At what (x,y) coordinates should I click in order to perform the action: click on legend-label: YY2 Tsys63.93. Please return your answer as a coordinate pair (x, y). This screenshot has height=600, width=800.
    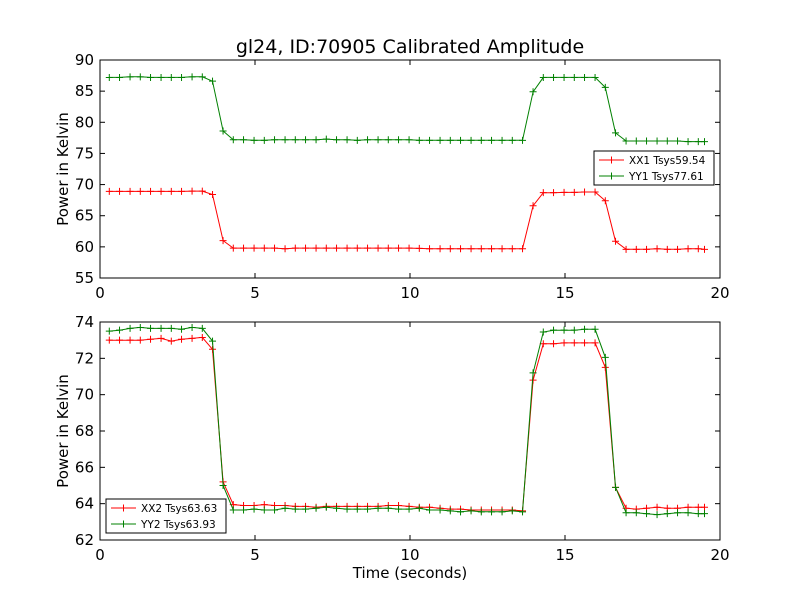
    Looking at the image, I should click on (178, 525).